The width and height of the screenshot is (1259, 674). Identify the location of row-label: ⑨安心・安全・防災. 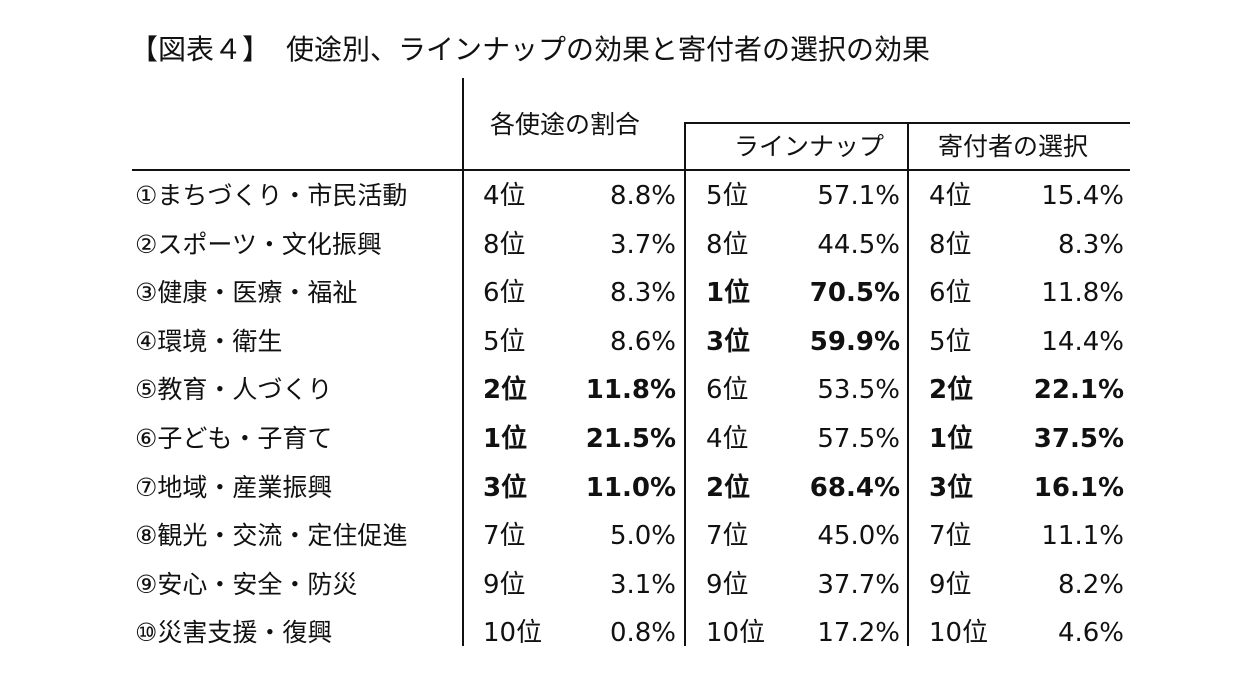
(246, 584).